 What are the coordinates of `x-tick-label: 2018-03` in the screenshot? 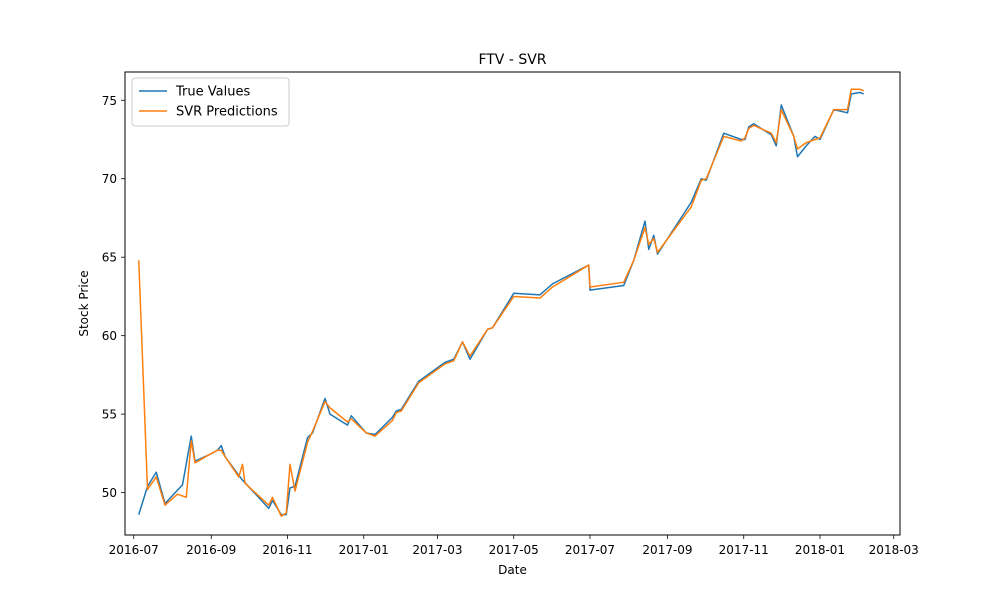 It's located at (894, 550).